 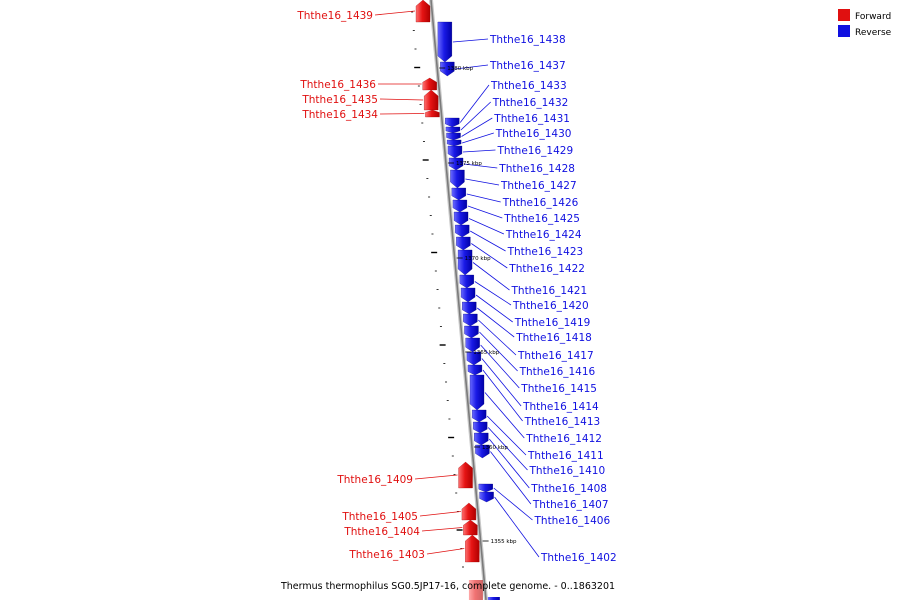 What do you see at coordinates (543, 235) in the screenshot?
I see `reverse-gene-label: Ththe16_1424` at bounding box center [543, 235].